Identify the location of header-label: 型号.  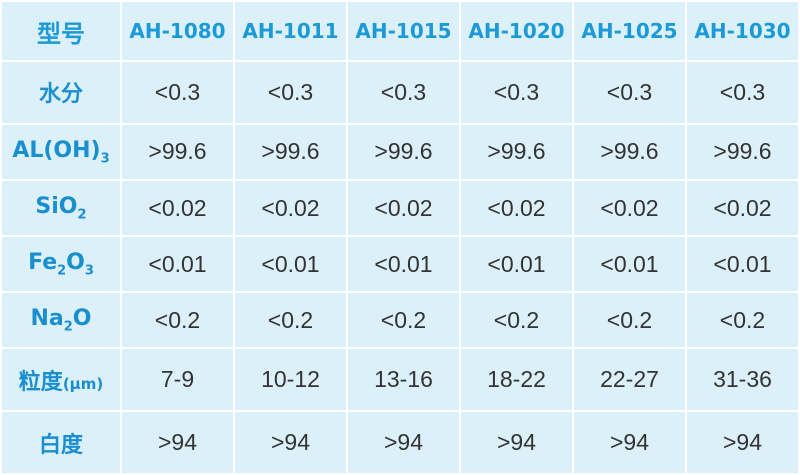
(61, 31).